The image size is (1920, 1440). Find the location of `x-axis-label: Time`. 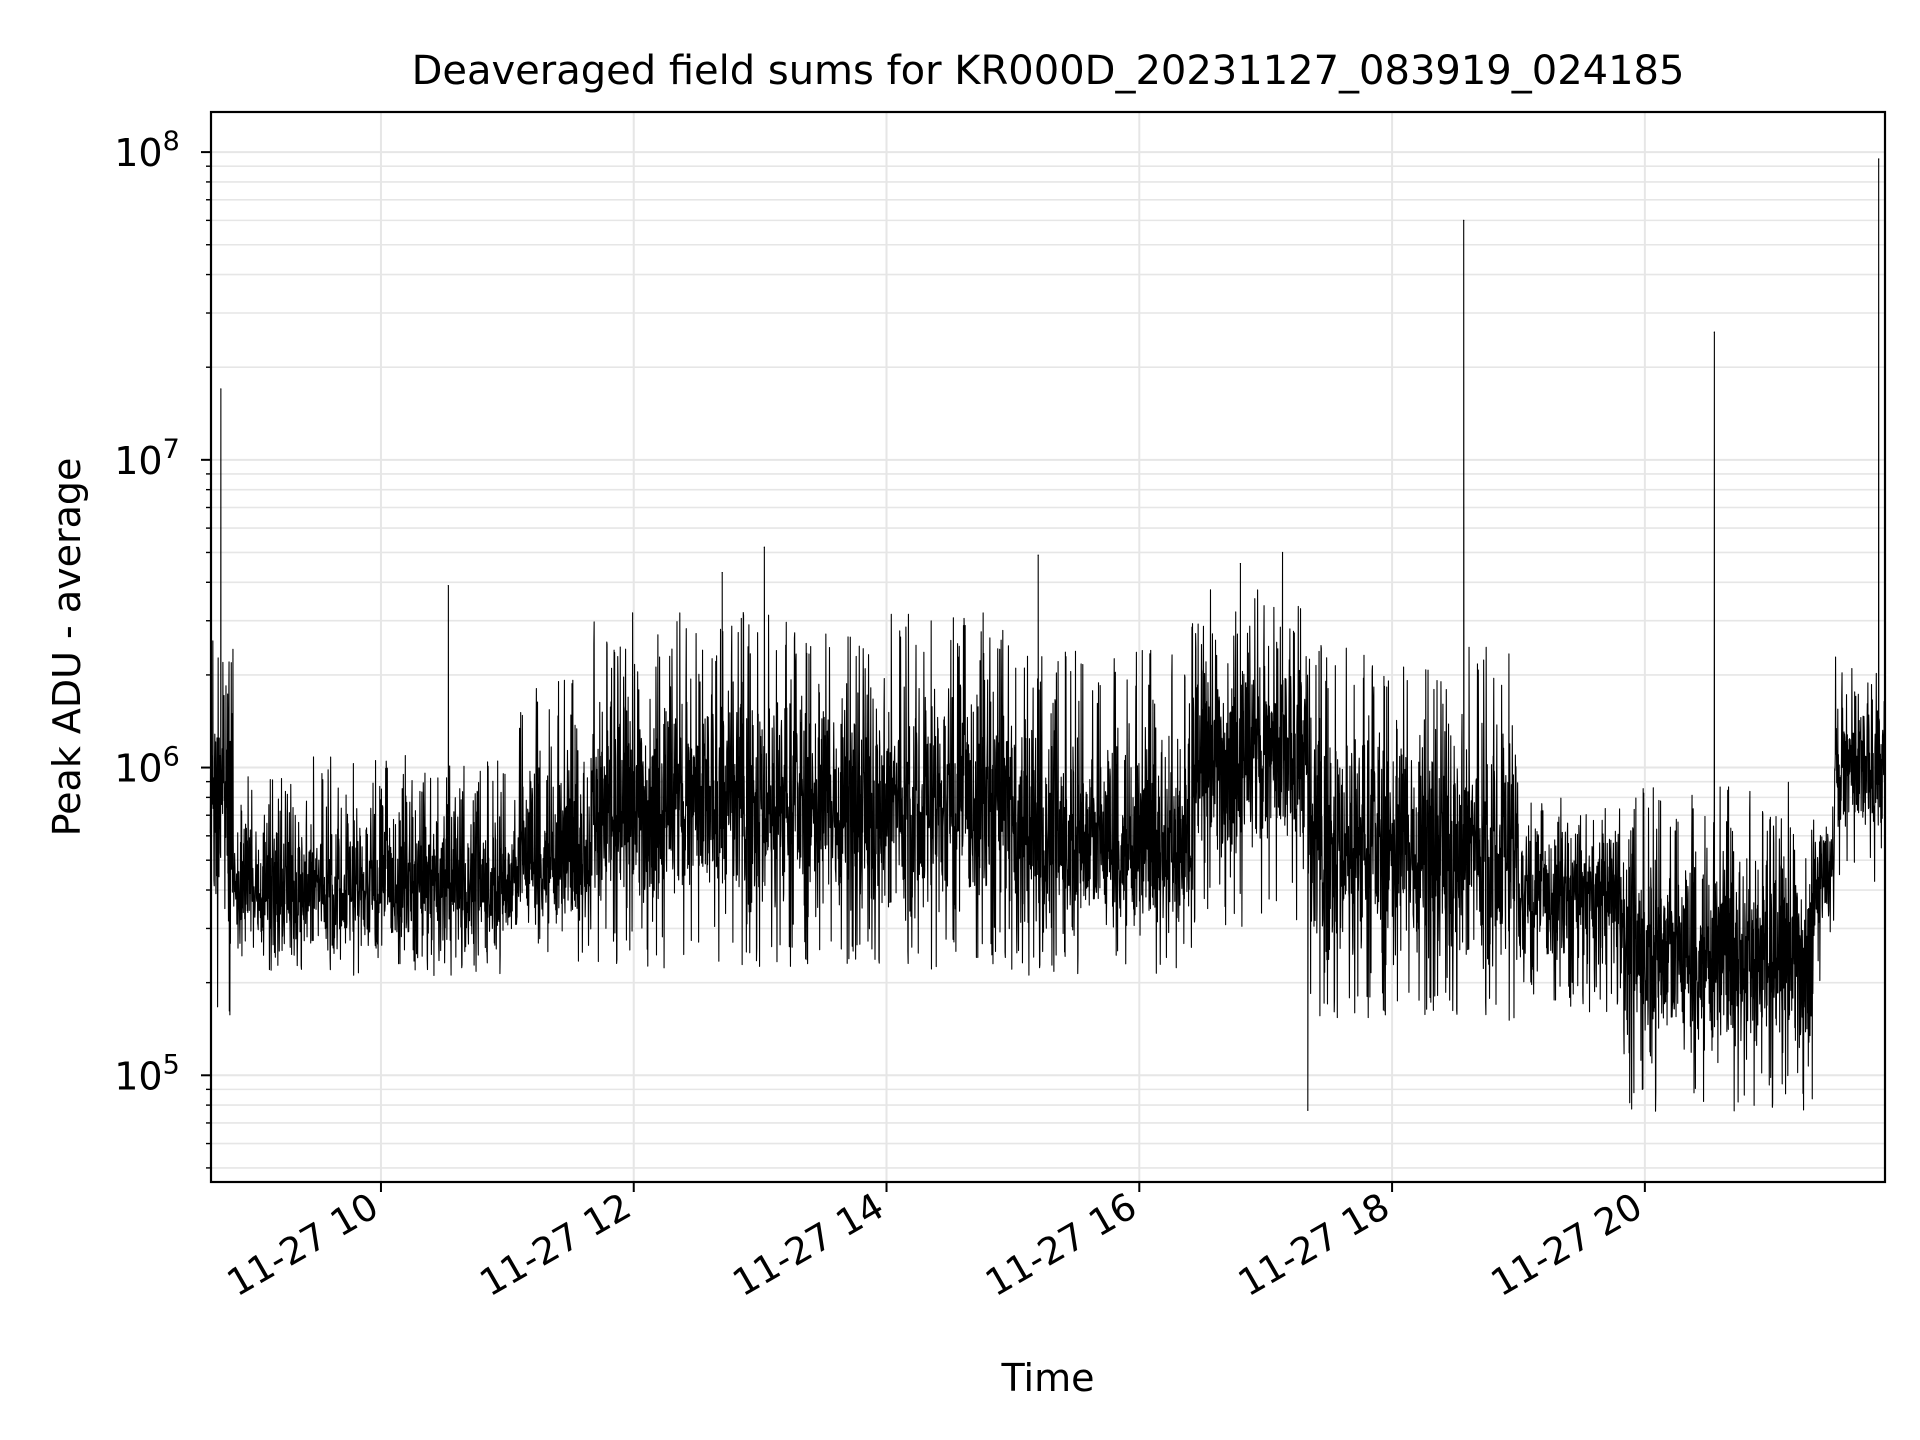

x-axis-label: Time is located at coordinates (1048, 1378).